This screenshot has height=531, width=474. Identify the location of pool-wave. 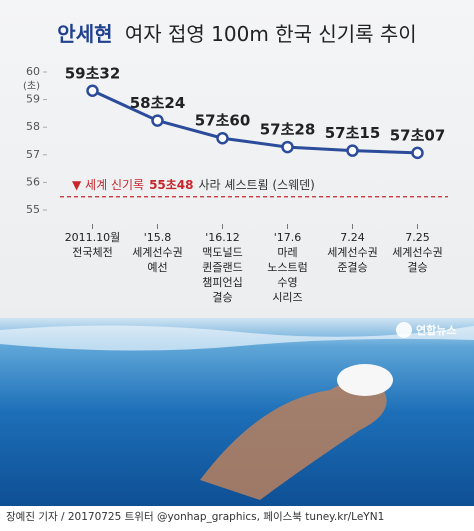
(237, 338).